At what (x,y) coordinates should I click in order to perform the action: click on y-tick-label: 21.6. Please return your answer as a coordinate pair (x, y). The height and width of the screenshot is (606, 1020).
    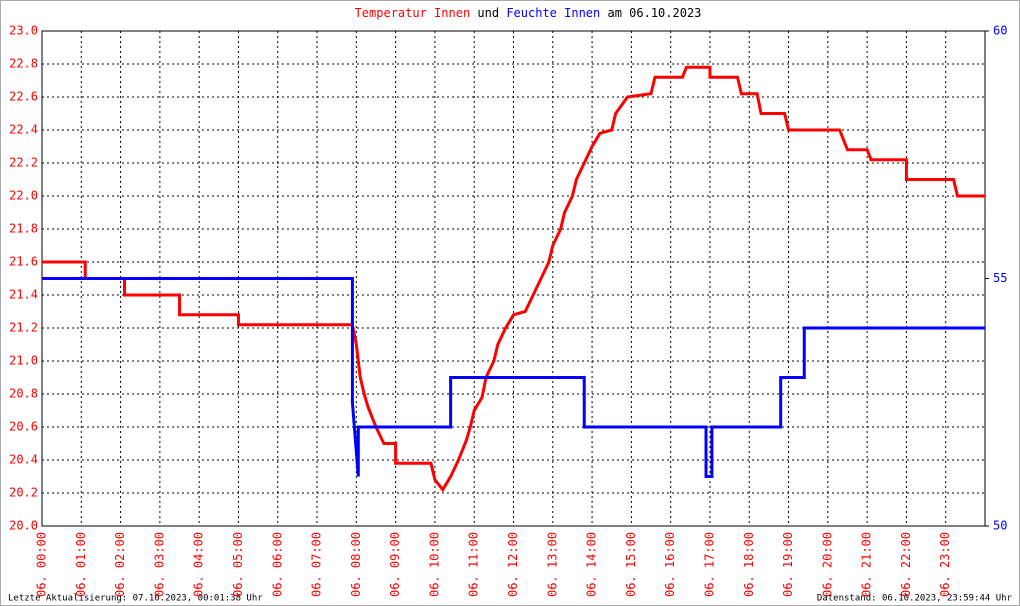
    Looking at the image, I should click on (23, 262).